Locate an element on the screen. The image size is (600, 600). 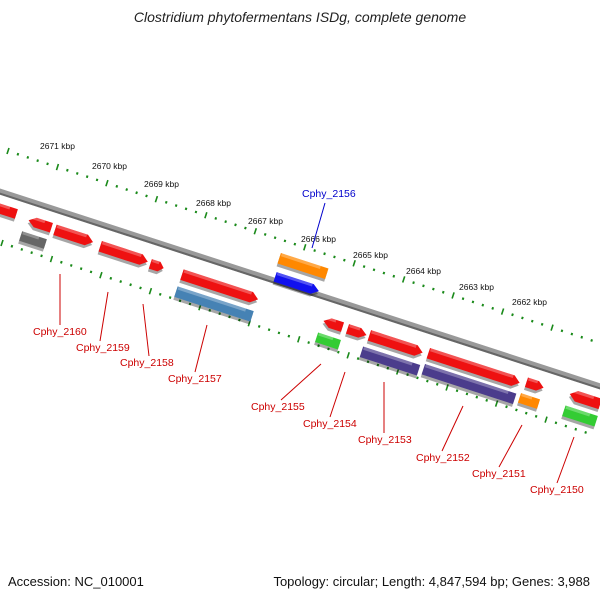
gene-label: Cphy_2156 is located at coordinates (329, 194).